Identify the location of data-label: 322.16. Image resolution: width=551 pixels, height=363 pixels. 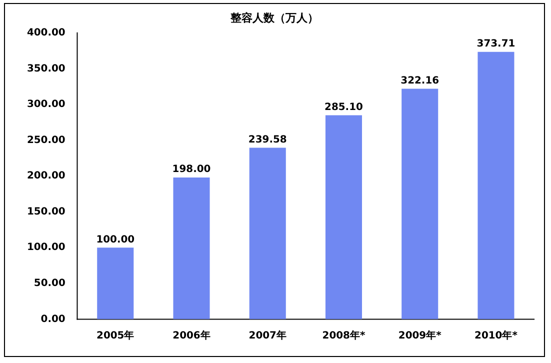
(420, 80).